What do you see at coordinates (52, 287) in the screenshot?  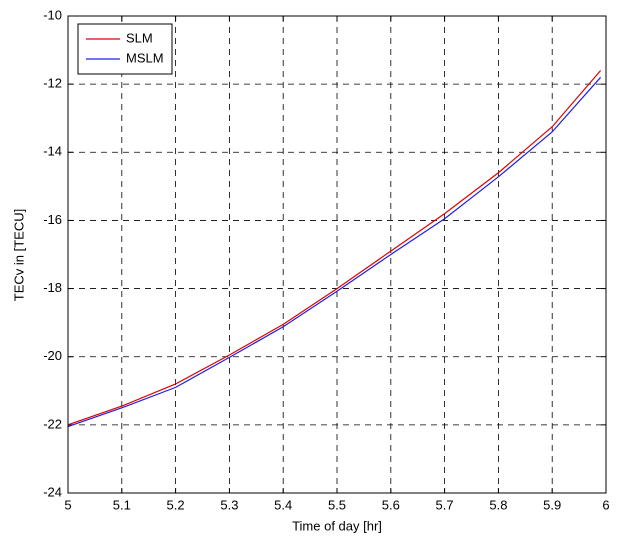 I see `y-tick-label: -18` at bounding box center [52, 287].